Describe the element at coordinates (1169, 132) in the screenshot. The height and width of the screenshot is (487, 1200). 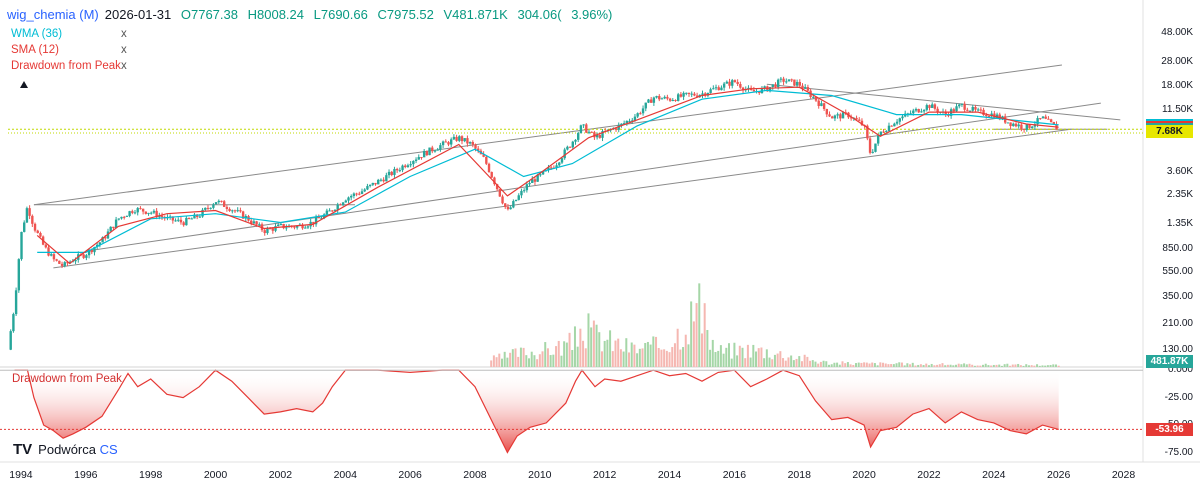
I see `price-badge: 7.68K` at that location.